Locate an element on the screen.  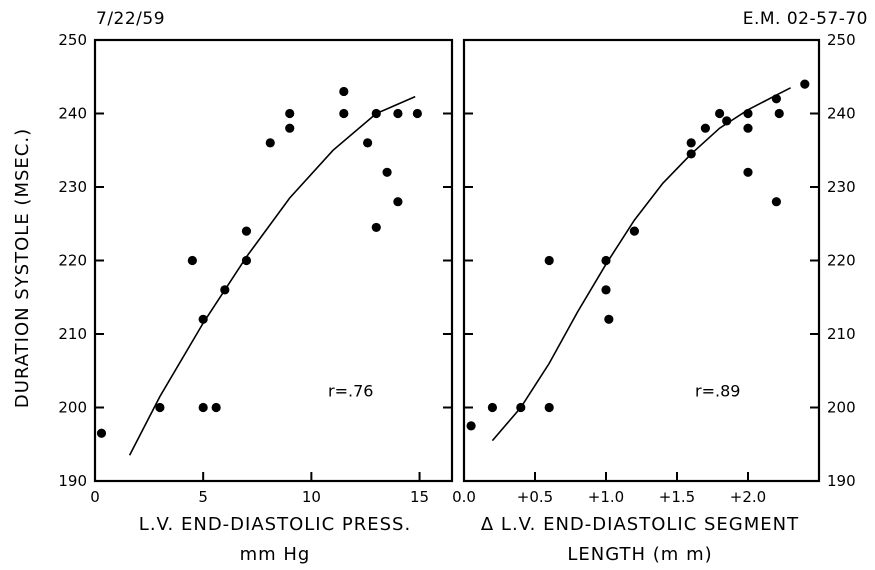
date-label: 7/22/59 is located at coordinates (130, 19).